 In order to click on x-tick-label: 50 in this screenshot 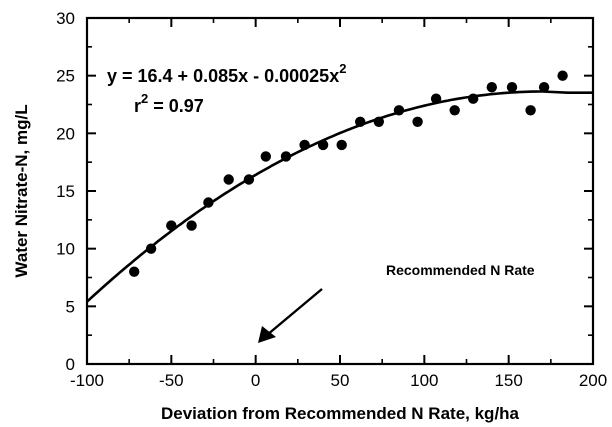, I will do `click(340, 380)`.